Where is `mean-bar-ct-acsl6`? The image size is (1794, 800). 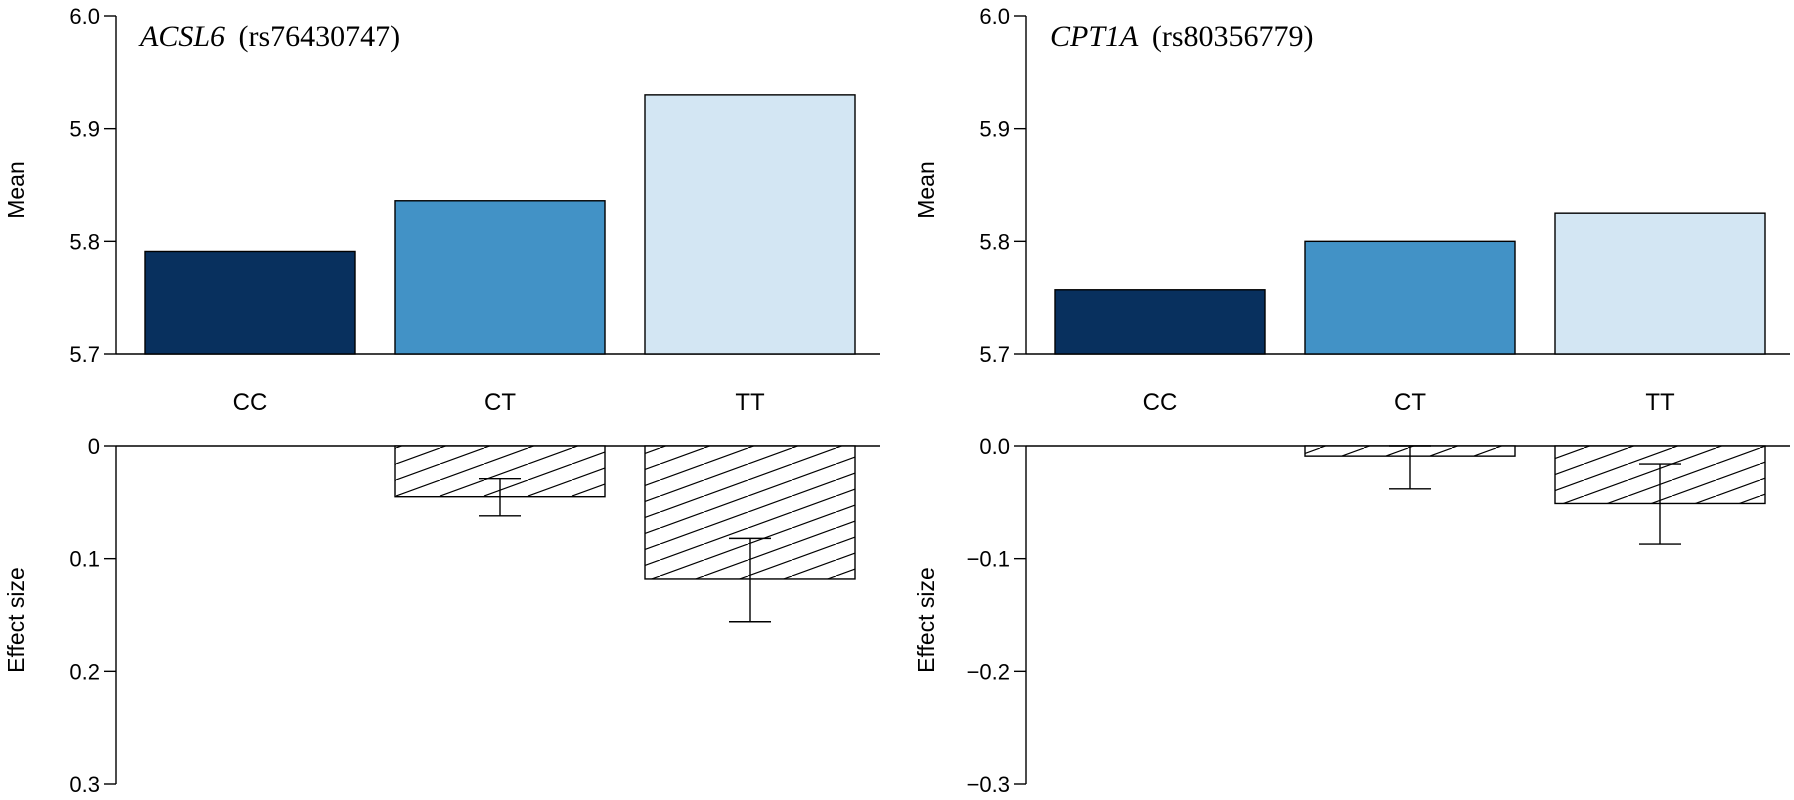 mean-bar-ct-acsl6 is located at coordinates (500, 277).